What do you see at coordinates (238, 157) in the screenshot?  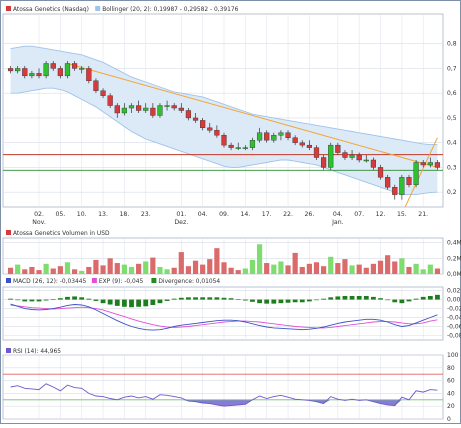 I see `watermark: BORSE` at bounding box center [238, 157].